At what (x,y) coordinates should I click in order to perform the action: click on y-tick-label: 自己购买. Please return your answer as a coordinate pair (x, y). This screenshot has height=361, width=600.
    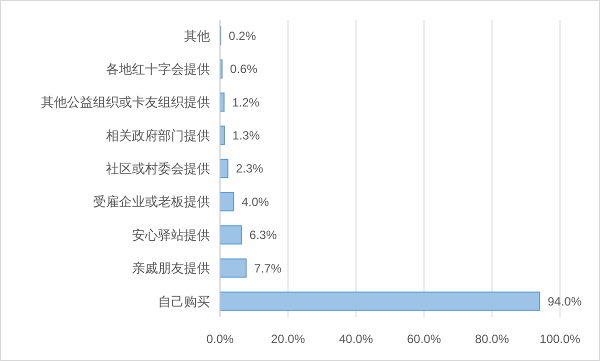
    Looking at the image, I should click on (184, 301).